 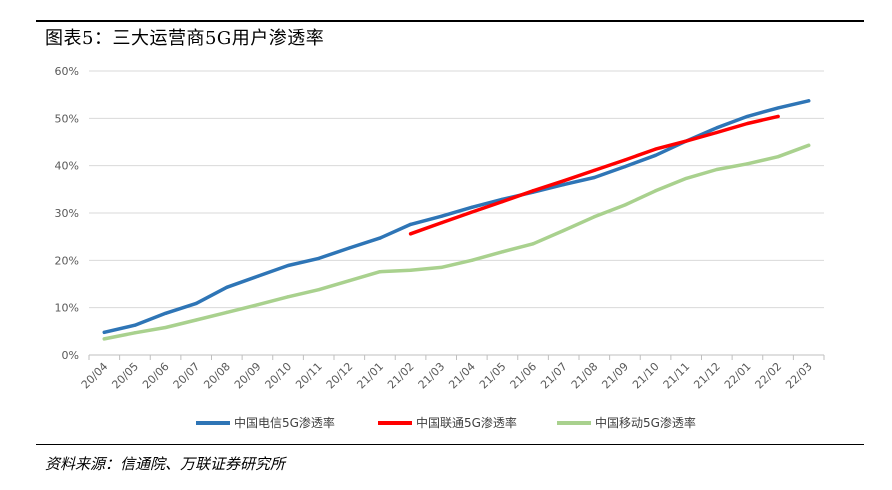 I want to click on y-tick-label: 30%, so click(x=67, y=213).